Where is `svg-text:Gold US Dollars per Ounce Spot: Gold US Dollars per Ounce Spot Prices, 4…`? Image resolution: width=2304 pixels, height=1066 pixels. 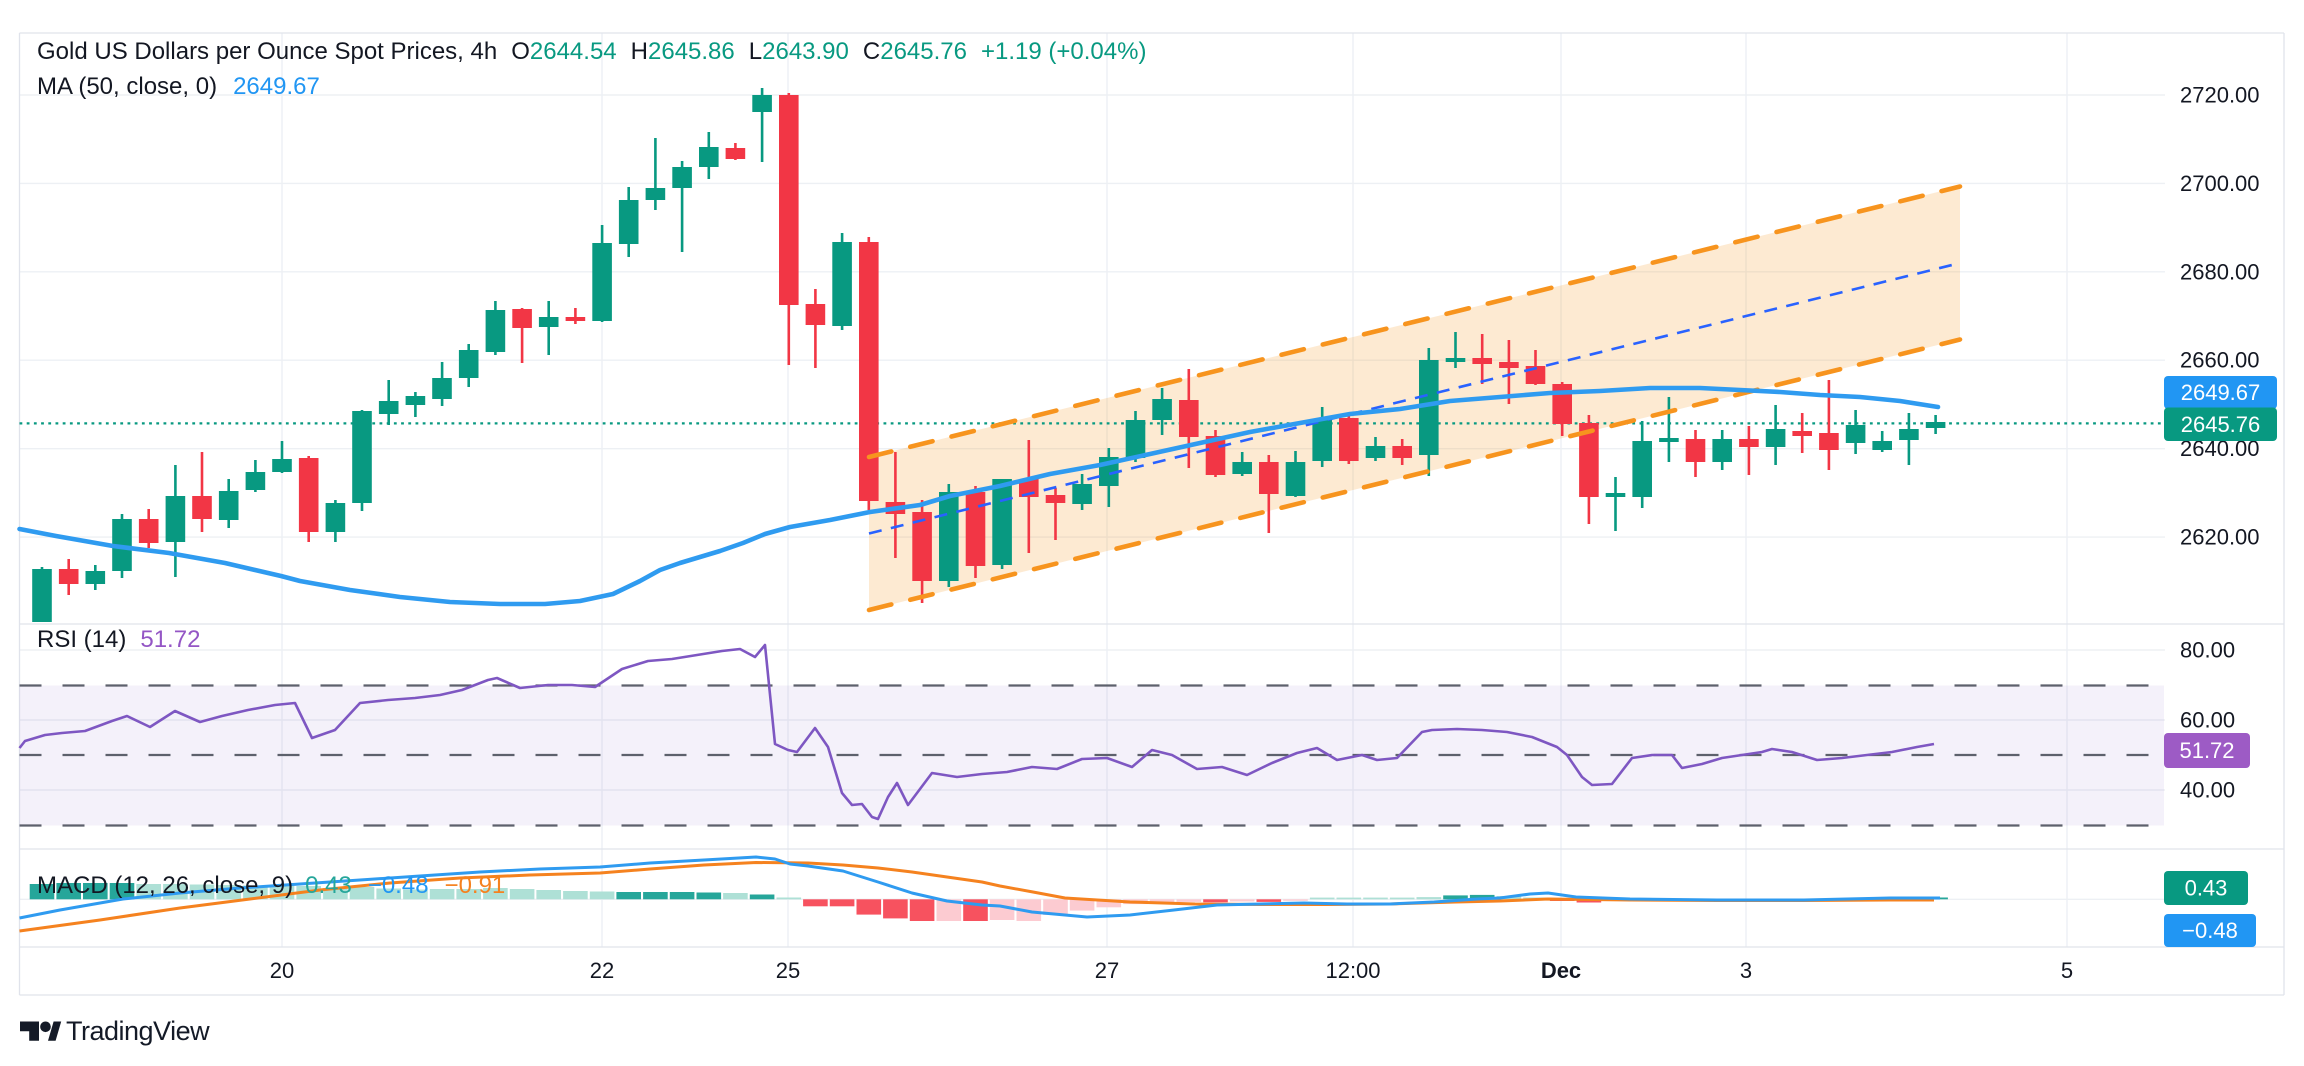 svg-text:Gold US Dollars per Ounce Spot: Gold US Dollars per Ounce Spot Prices, 4… is located at coordinates (591, 51).